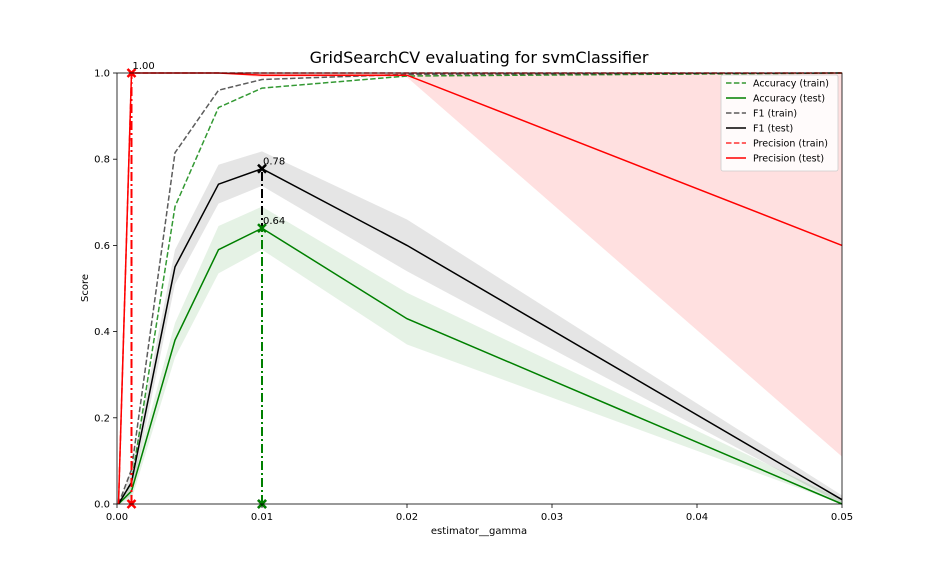 This screenshot has height=576, width=936. I want to click on x-tick-label: 0.01, so click(262, 517).